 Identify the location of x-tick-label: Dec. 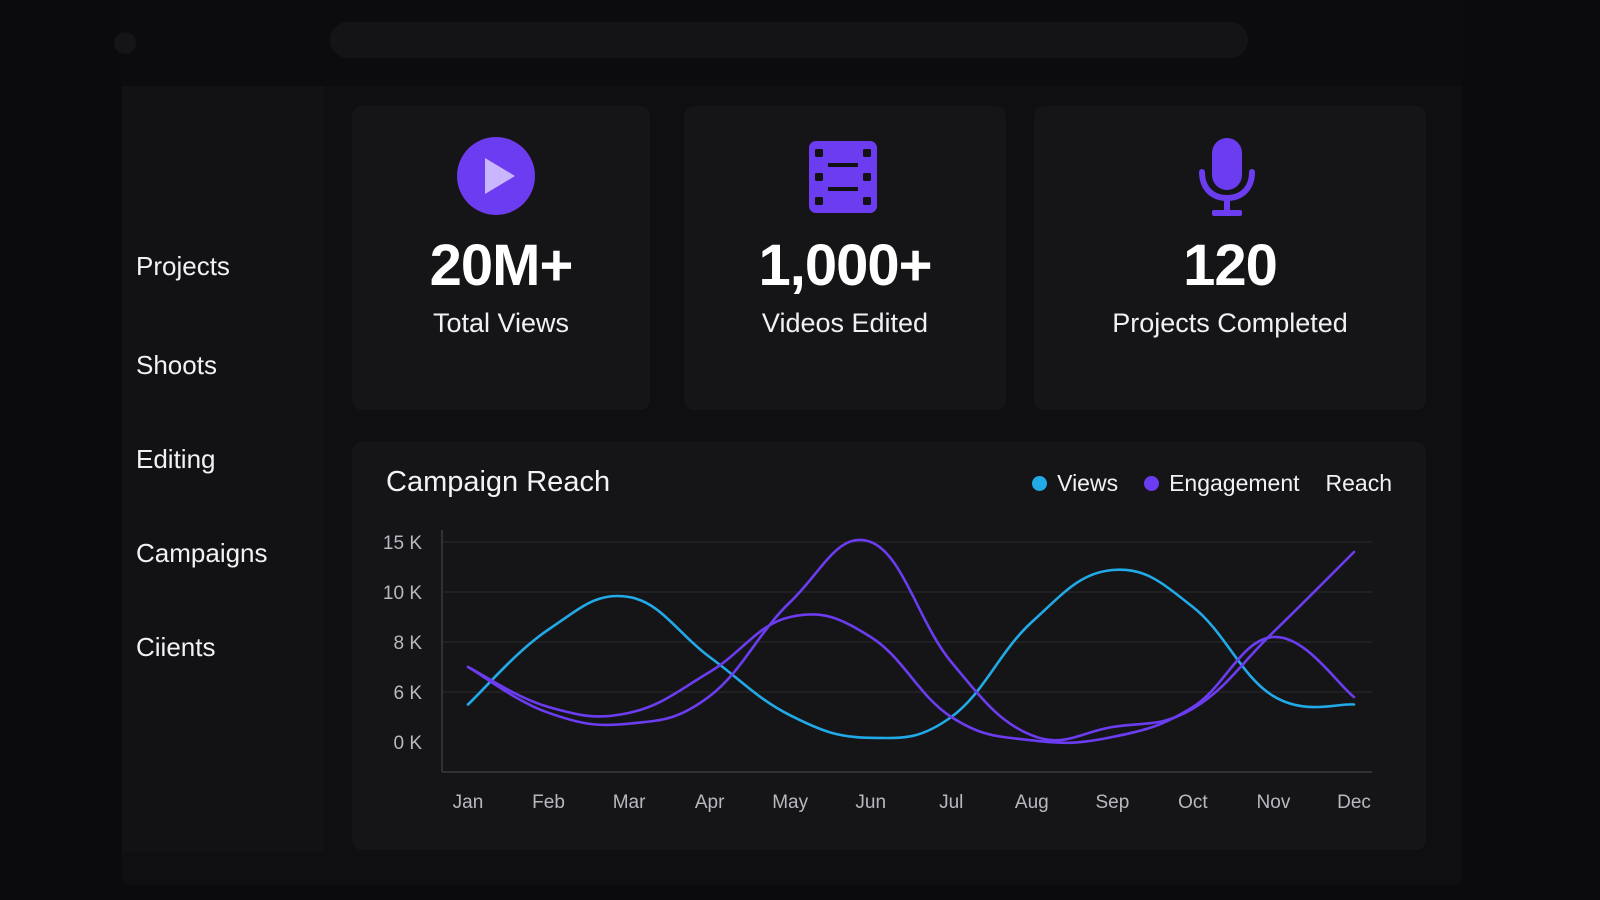
(1354, 802).